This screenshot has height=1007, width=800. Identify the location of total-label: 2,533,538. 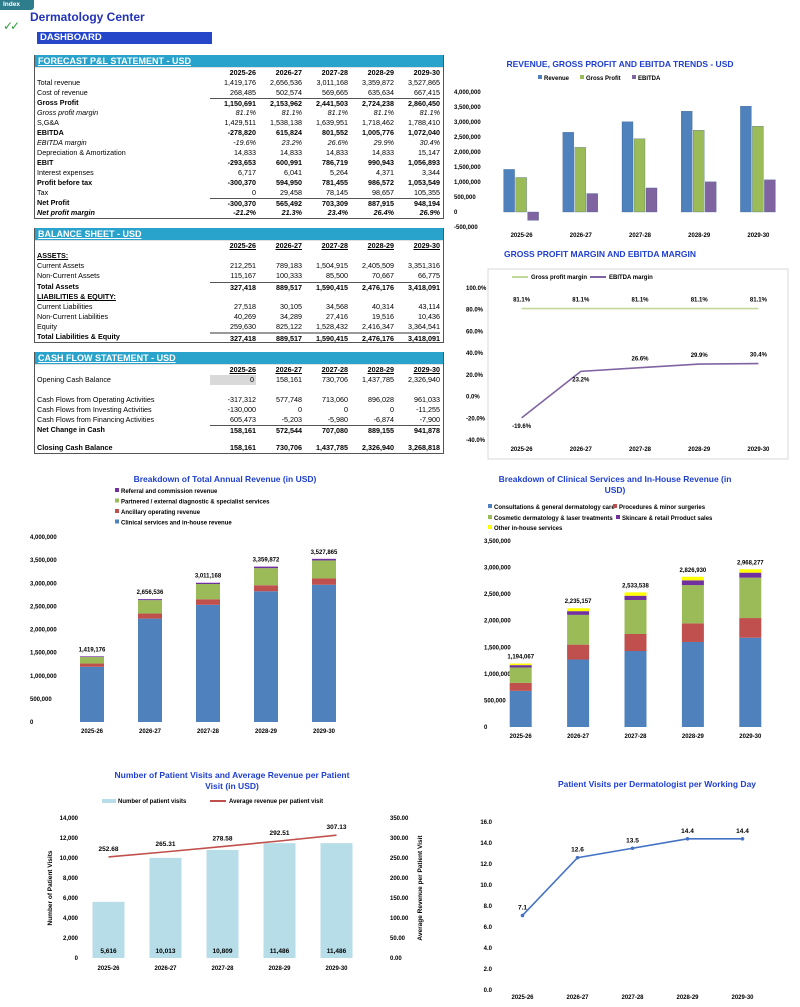
(635, 586).